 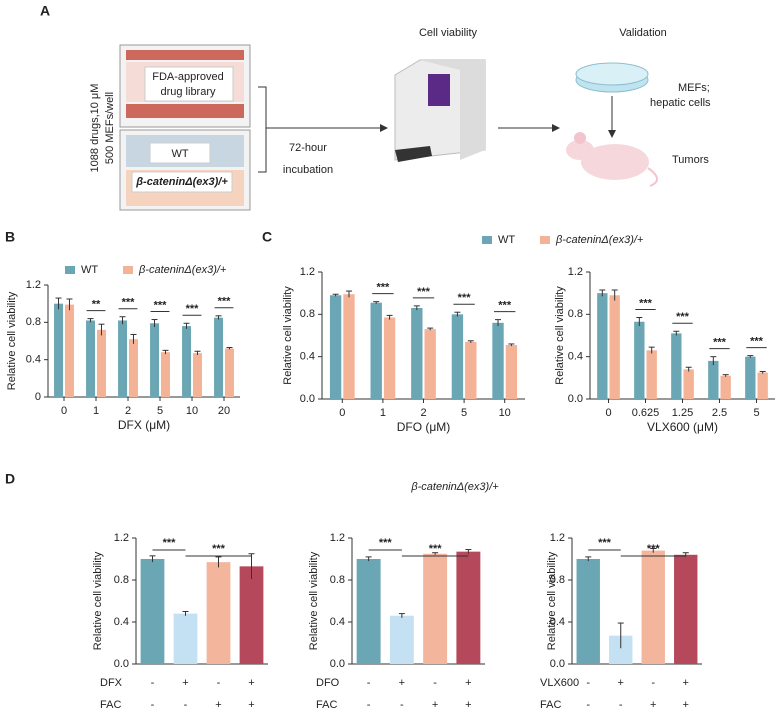 I want to click on condition-name: DFX, so click(x=111, y=683).